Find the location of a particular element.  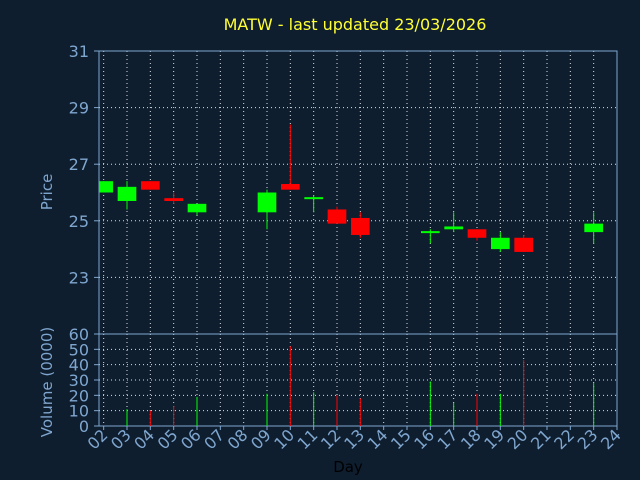

price-tick-label: 23 is located at coordinates (79, 277).